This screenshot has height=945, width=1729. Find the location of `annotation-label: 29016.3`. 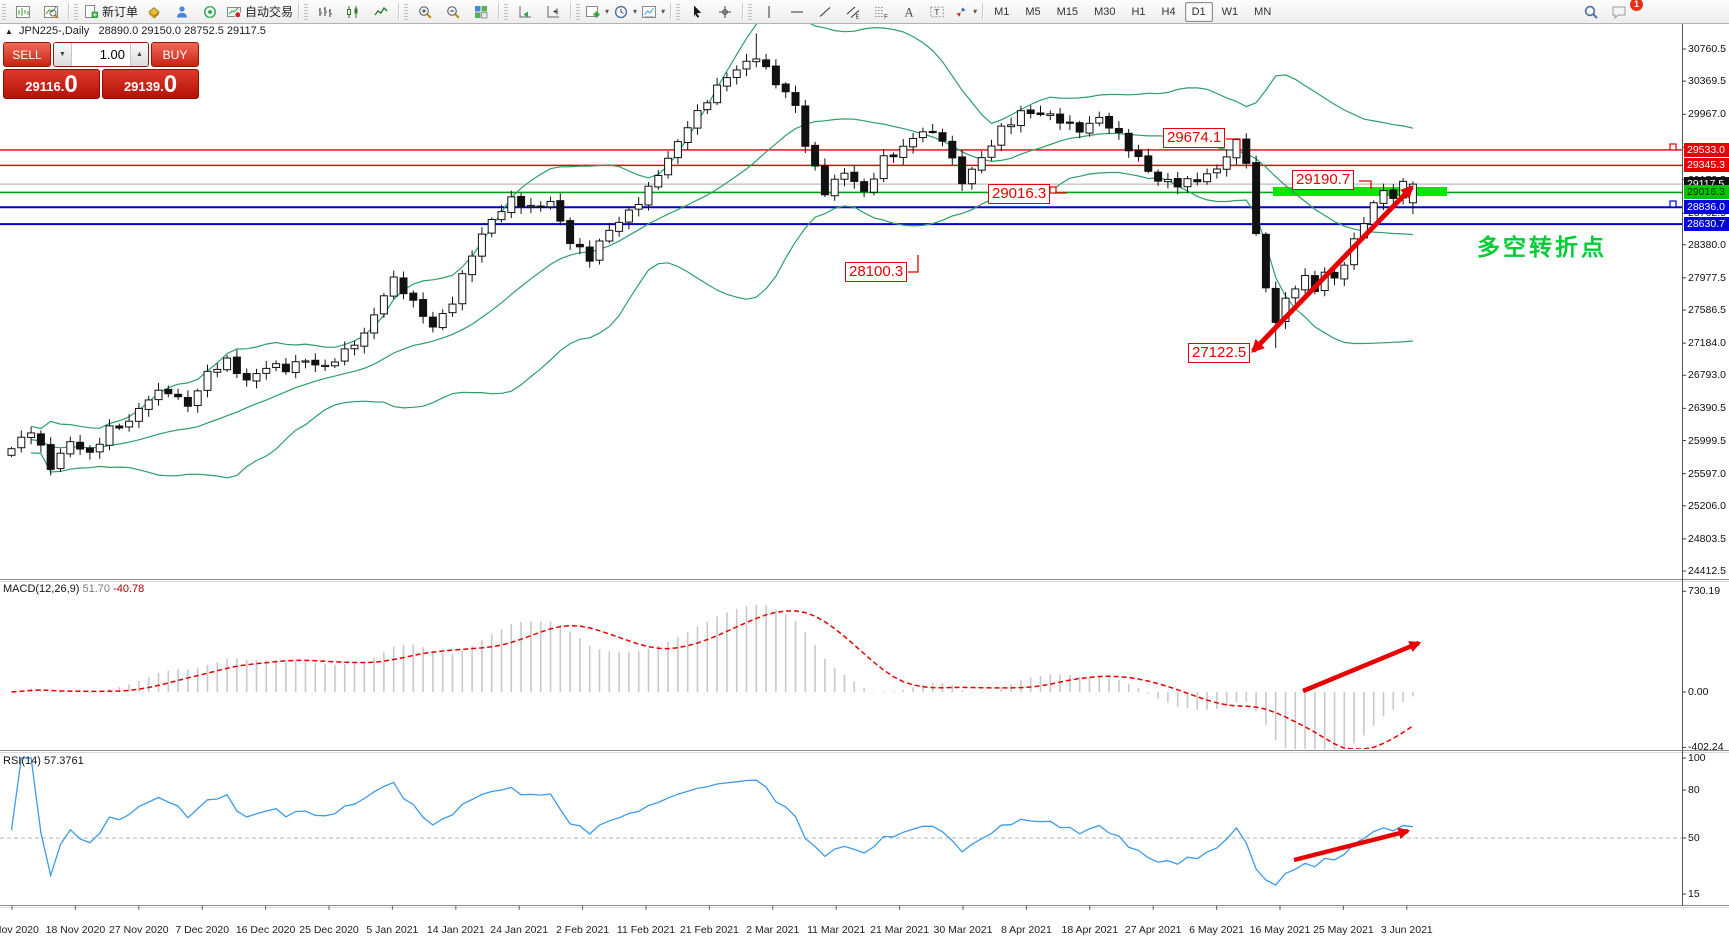

annotation-label: 29016.3 is located at coordinates (1019, 194).